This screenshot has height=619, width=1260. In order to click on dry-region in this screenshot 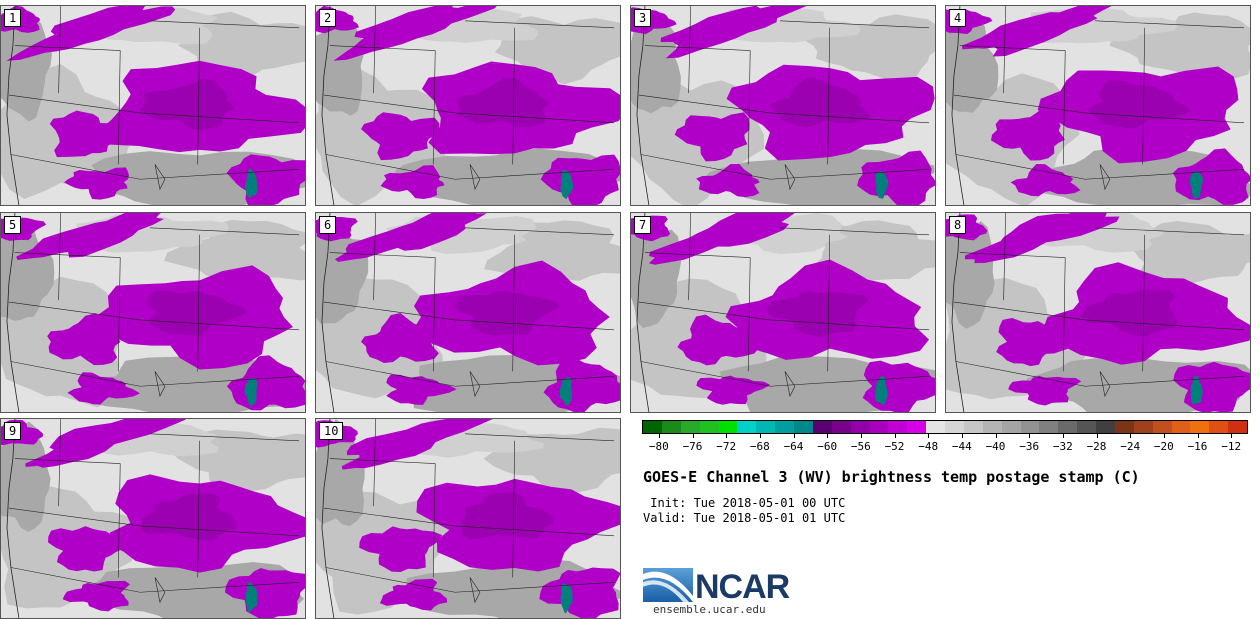, I will do `click(26, 68)`.